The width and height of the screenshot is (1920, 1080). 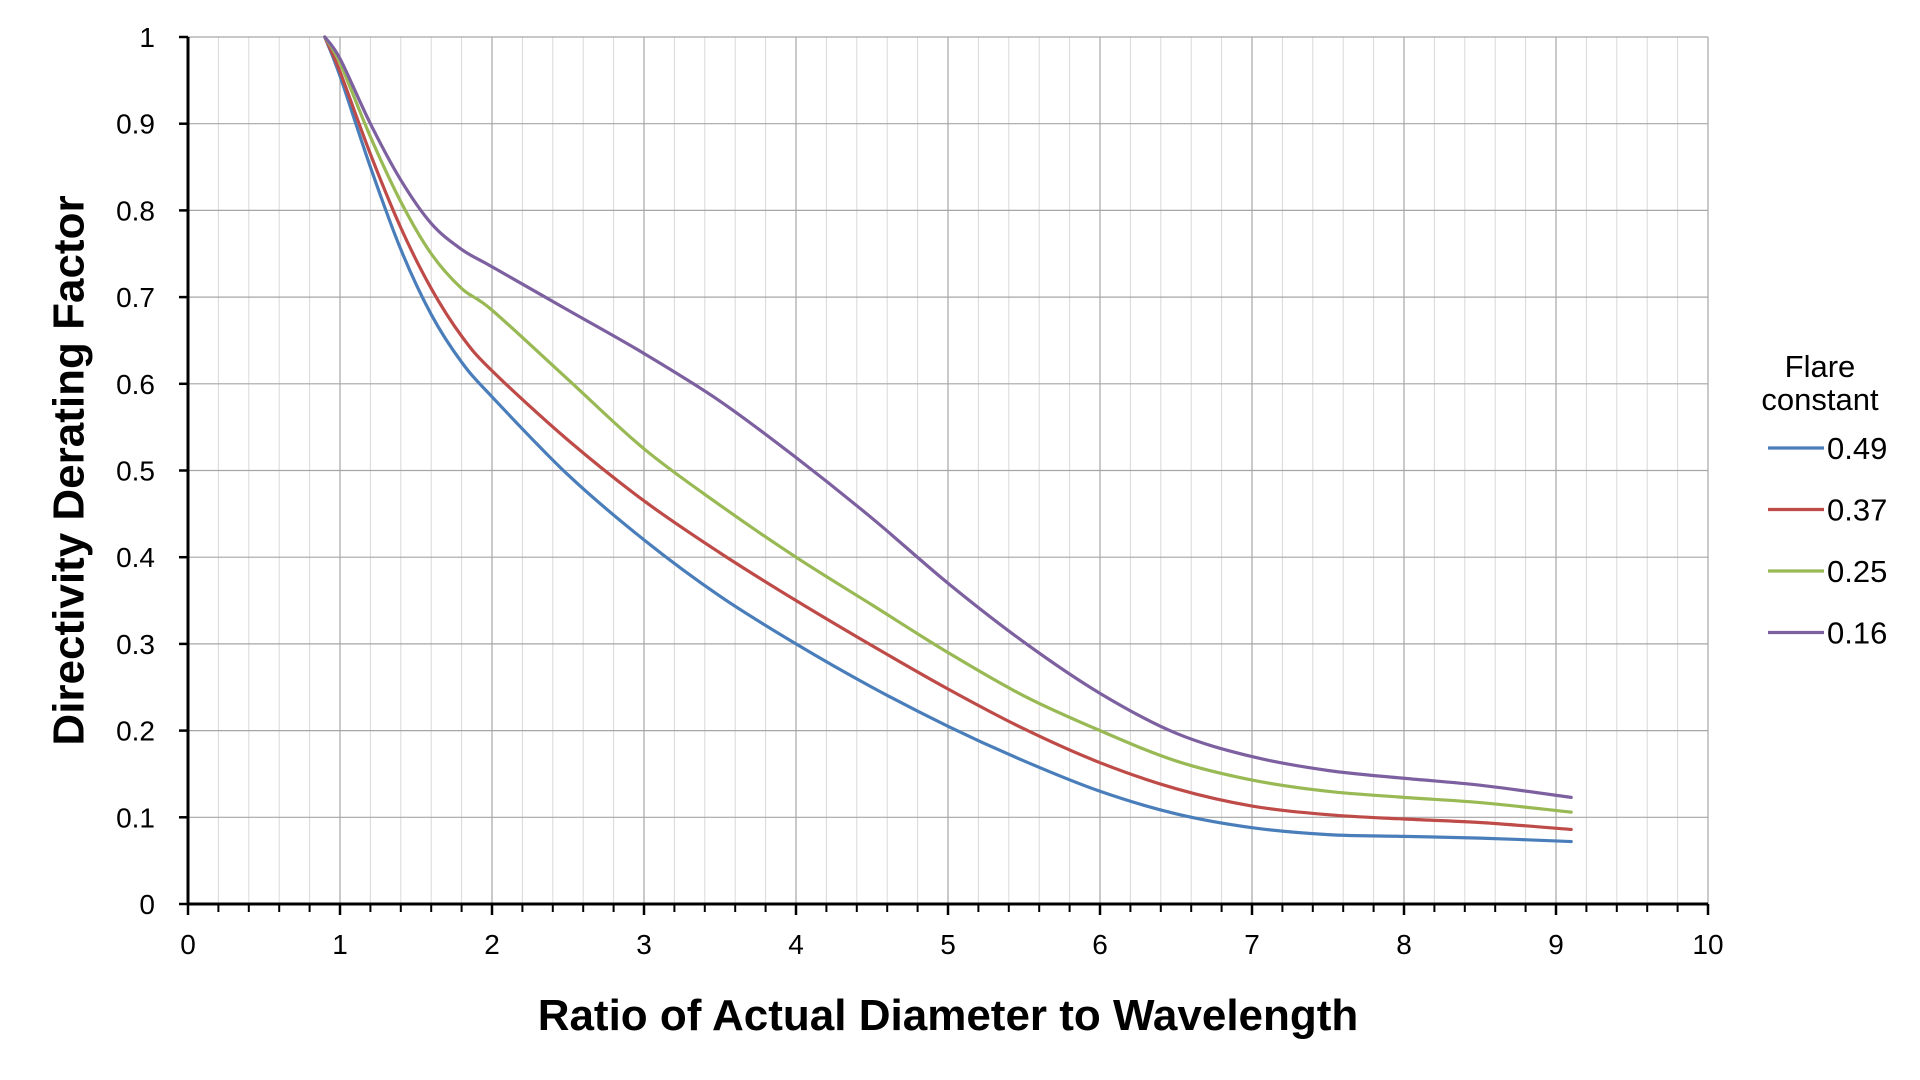 I want to click on y-tick-label: 0.7, so click(x=135, y=297).